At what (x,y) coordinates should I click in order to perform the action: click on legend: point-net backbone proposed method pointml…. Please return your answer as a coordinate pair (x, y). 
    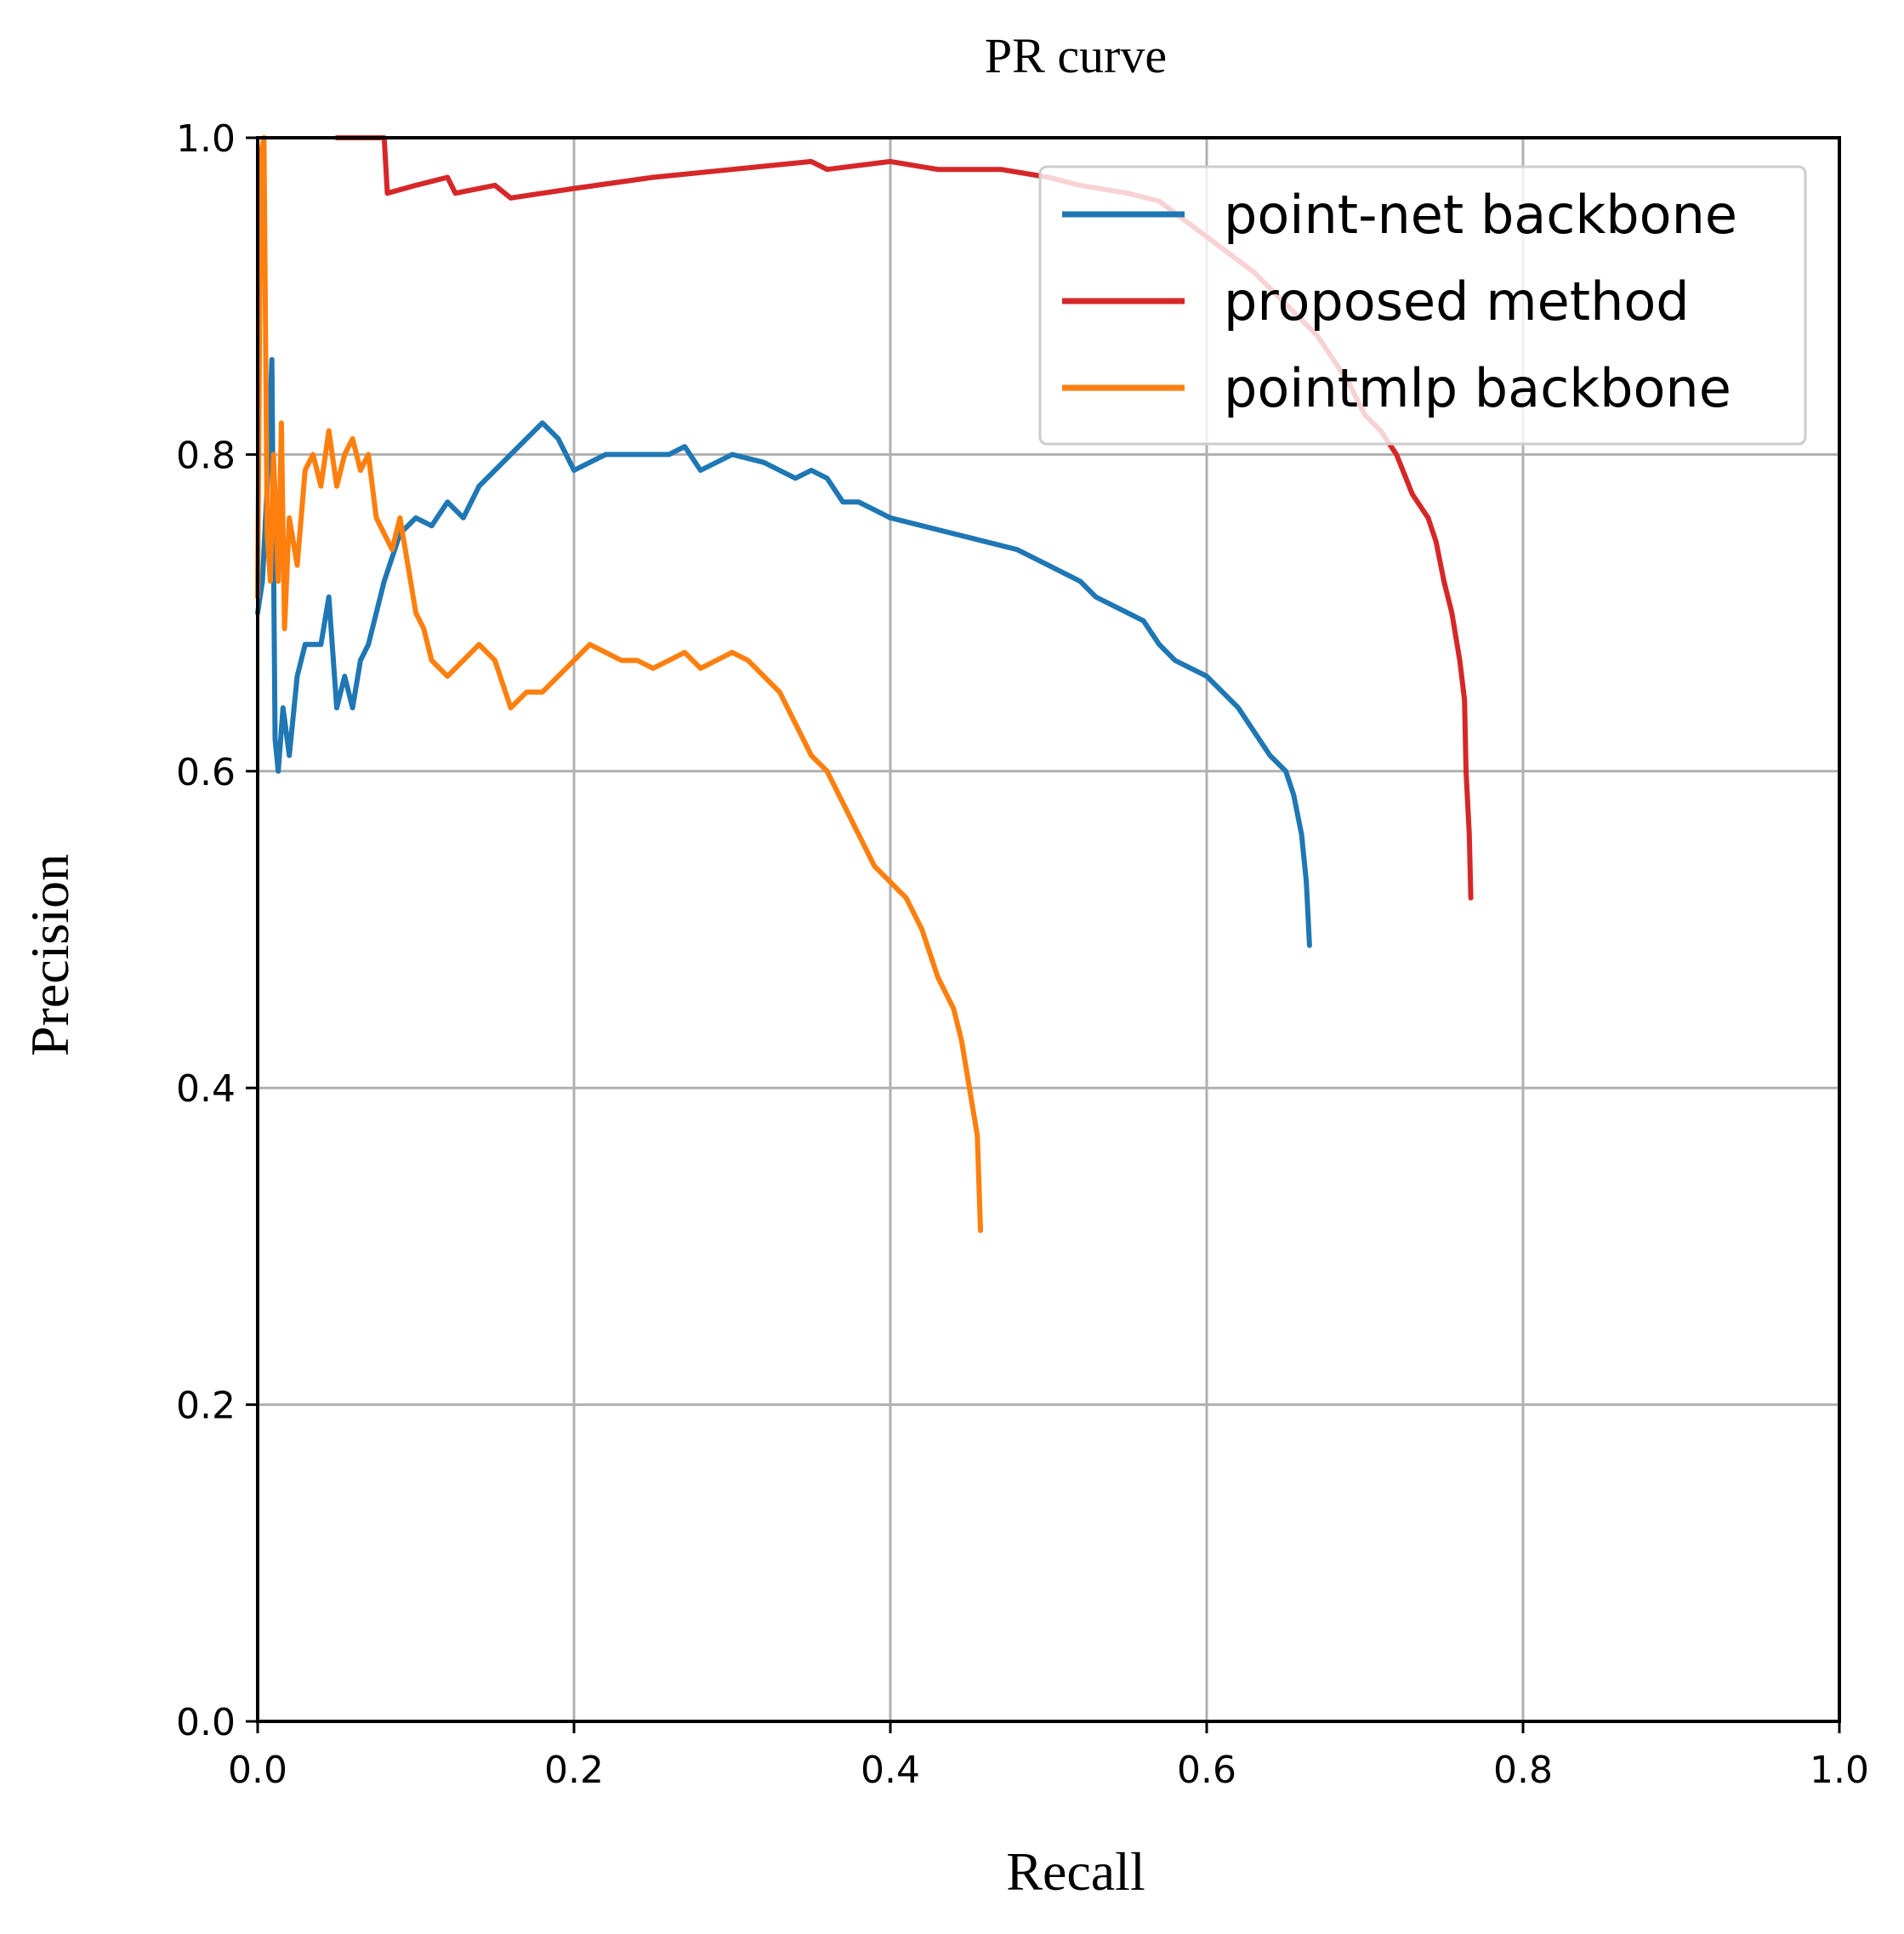
    Looking at the image, I should click on (1422, 305).